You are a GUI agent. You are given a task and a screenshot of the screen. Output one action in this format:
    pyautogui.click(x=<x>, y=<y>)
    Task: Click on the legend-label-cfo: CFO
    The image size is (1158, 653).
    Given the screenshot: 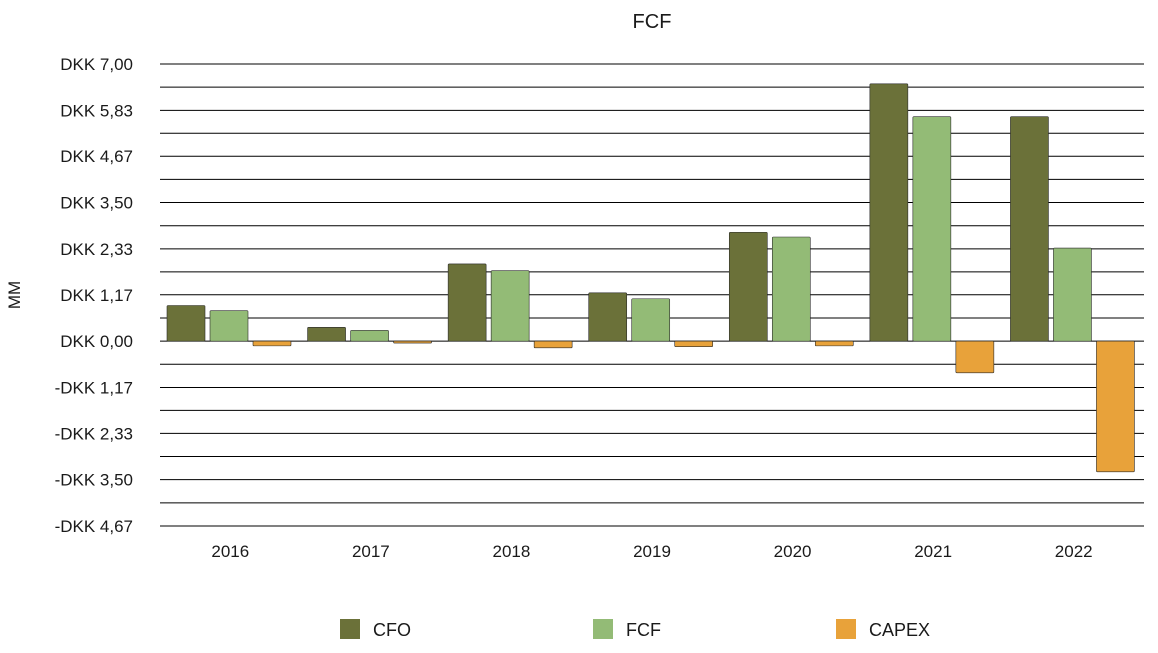 What is the action you would take?
    pyautogui.click(x=392, y=630)
    